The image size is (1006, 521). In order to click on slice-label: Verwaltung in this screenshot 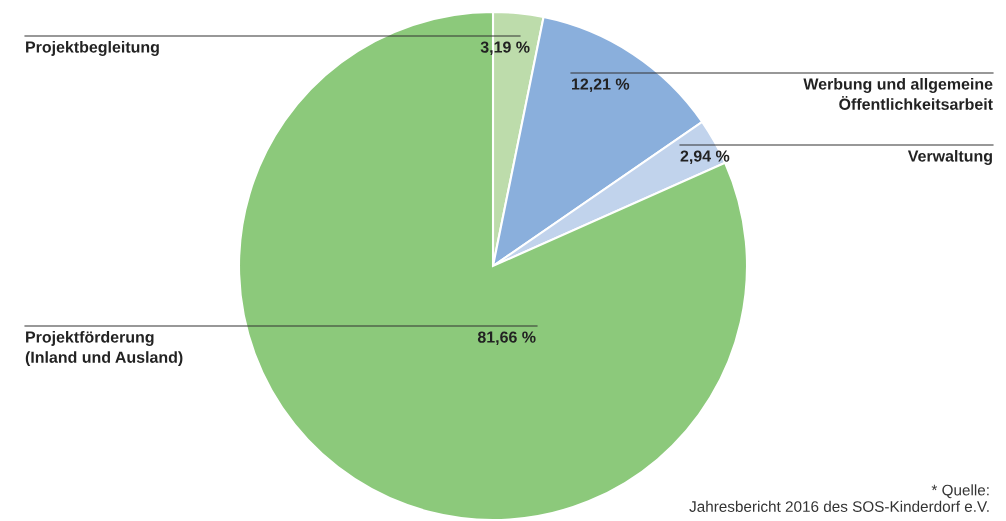, I will do `click(949, 157)`.